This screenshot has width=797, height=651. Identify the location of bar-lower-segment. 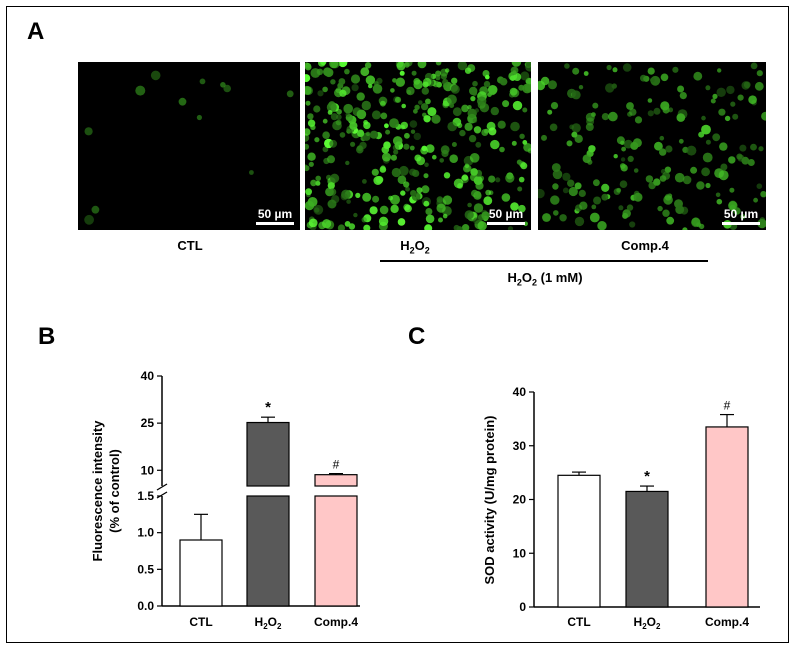
(268, 551).